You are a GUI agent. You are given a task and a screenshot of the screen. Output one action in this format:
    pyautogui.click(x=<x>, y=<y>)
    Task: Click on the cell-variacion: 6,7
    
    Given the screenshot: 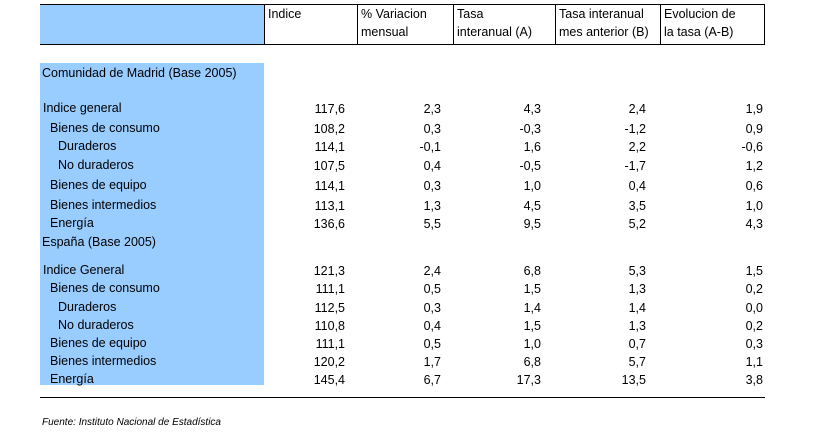 What is the action you would take?
    pyautogui.click(x=432, y=380)
    